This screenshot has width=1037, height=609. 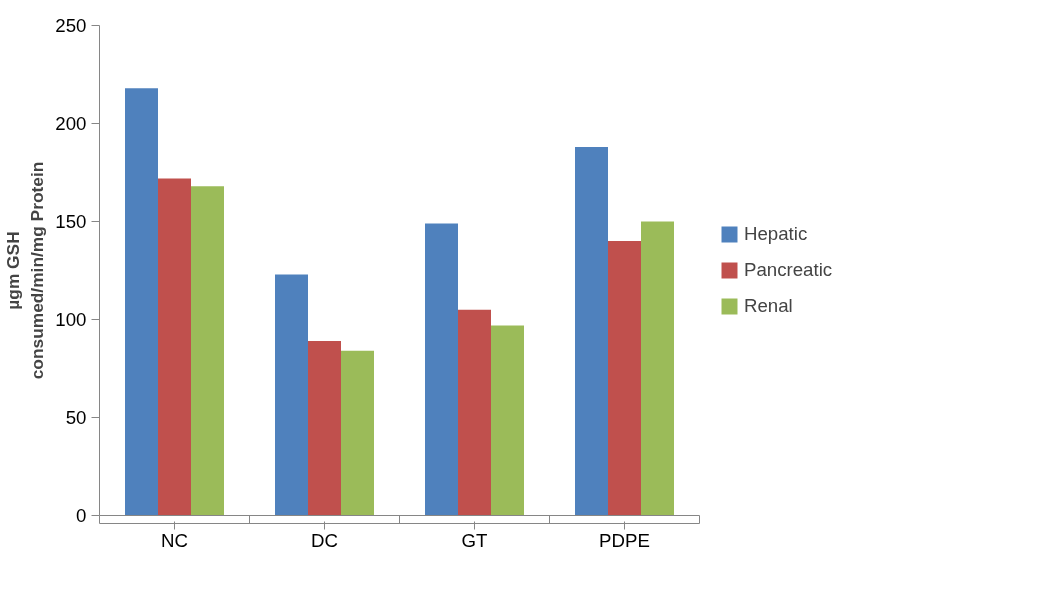 I want to click on y-tick-label: 200, so click(x=71, y=123).